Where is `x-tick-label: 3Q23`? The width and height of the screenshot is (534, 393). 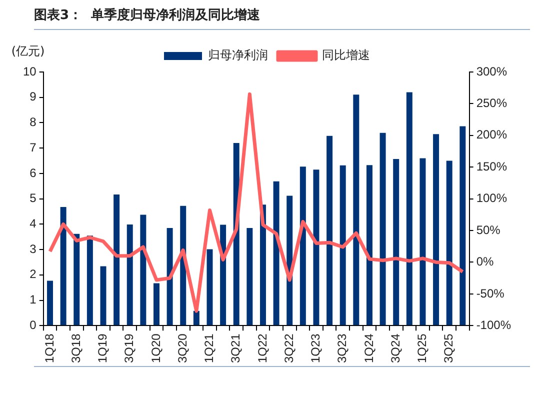 x-tick-label: 3Q23 is located at coordinates (342, 348).